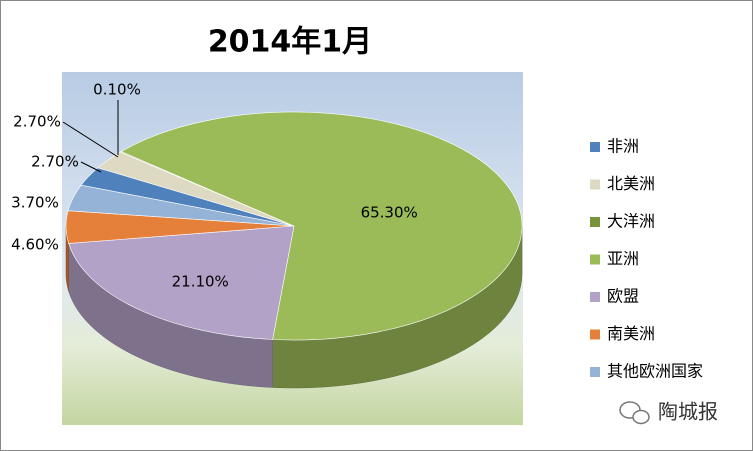 The height and width of the screenshot is (451, 753). I want to click on data-label: 65.30%, so click(389, 212).